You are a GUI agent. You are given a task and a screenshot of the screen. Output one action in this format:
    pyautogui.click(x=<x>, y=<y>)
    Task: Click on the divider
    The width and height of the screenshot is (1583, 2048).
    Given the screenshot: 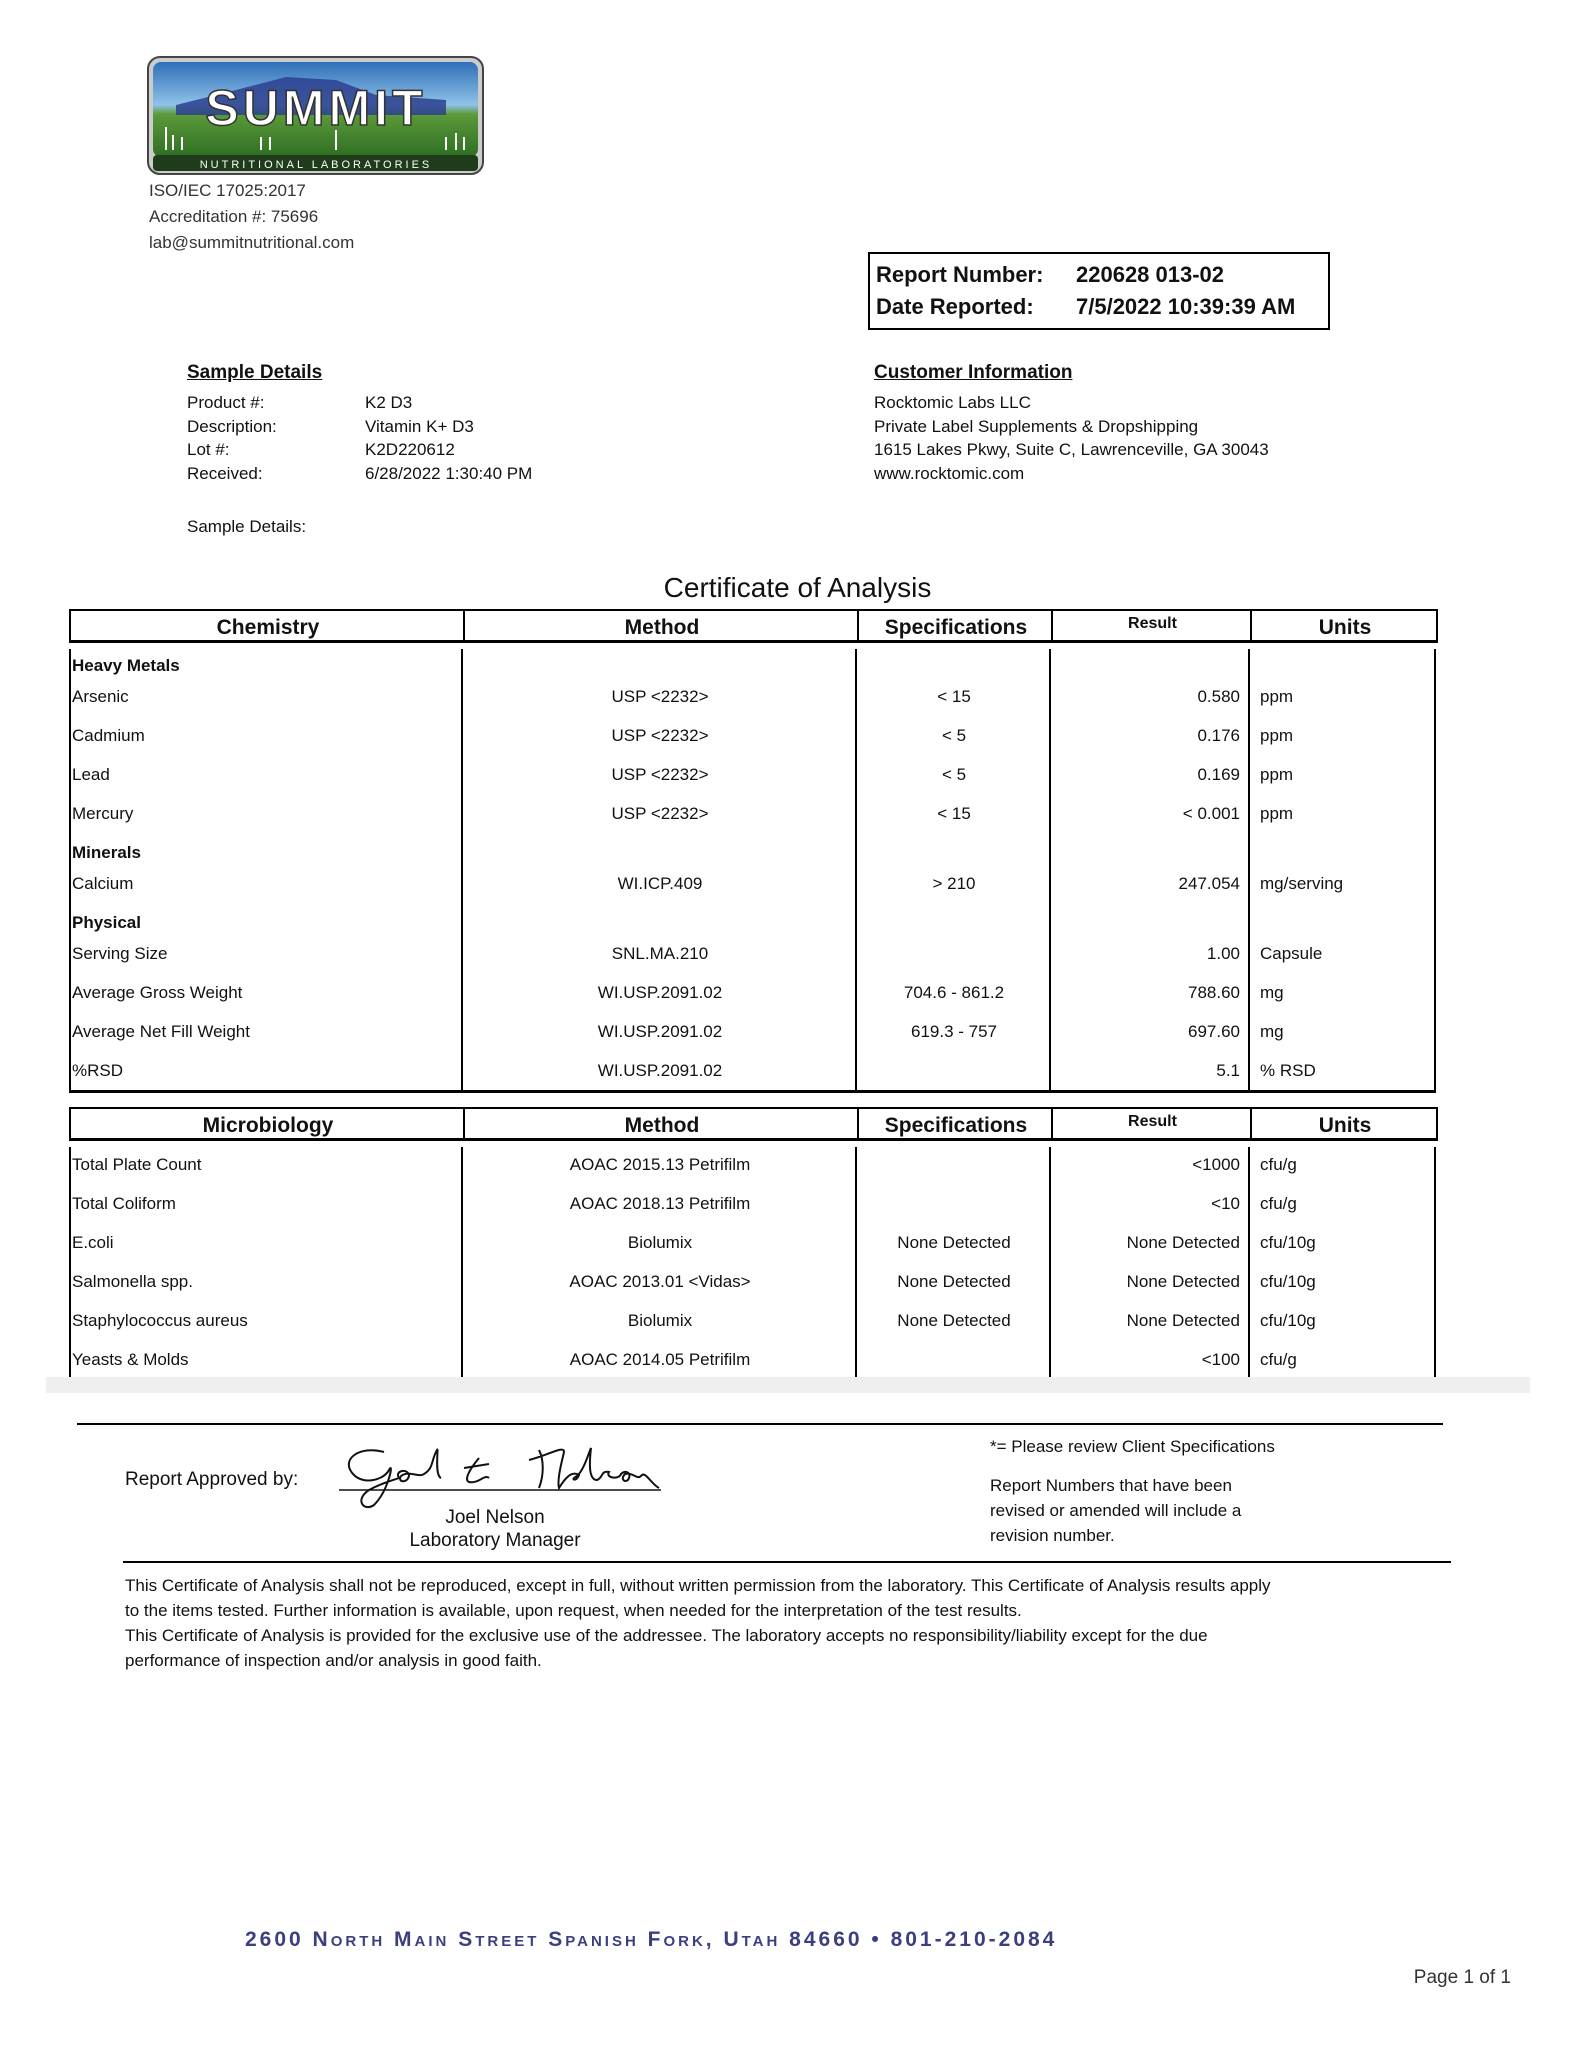 What is the action you would take?
    pyautogui.click(x=787, y=1562)
    